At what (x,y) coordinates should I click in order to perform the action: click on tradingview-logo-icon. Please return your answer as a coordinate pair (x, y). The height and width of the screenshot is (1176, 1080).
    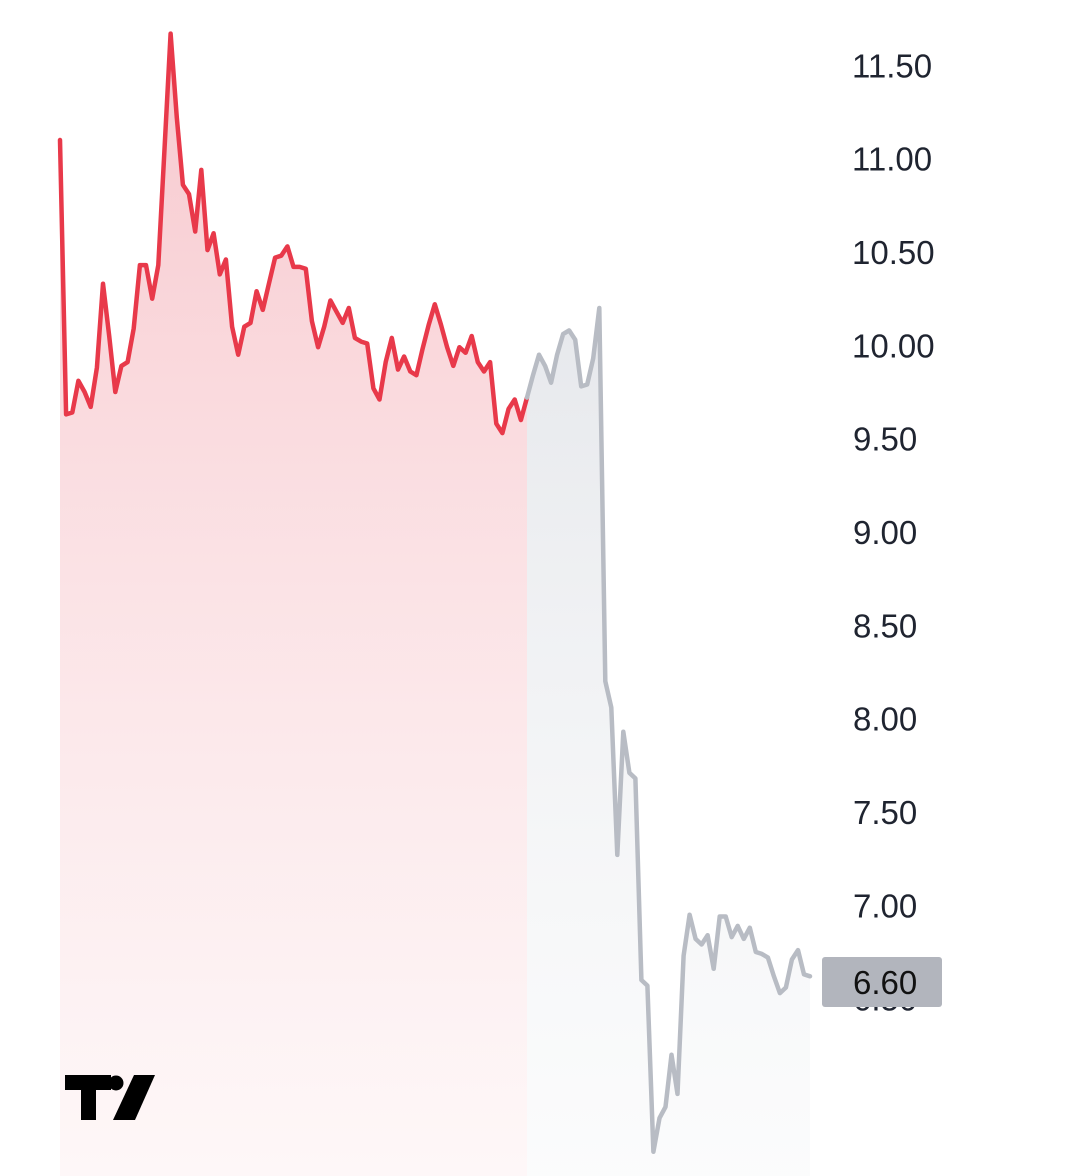
    Looking at the image, I should click on (110, 1097).